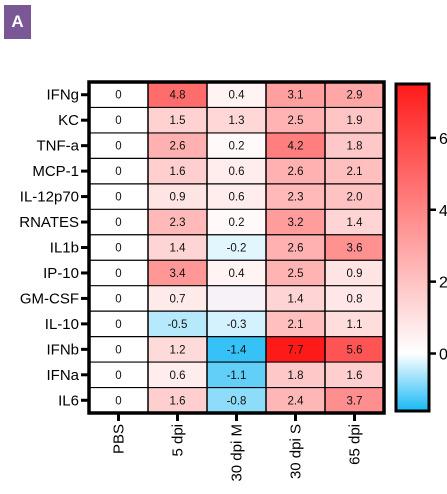  What do you see at coordinates (355, 444) in the screenshot?
I see `column-label: 65 dpi` at bounding box center [355, 444].